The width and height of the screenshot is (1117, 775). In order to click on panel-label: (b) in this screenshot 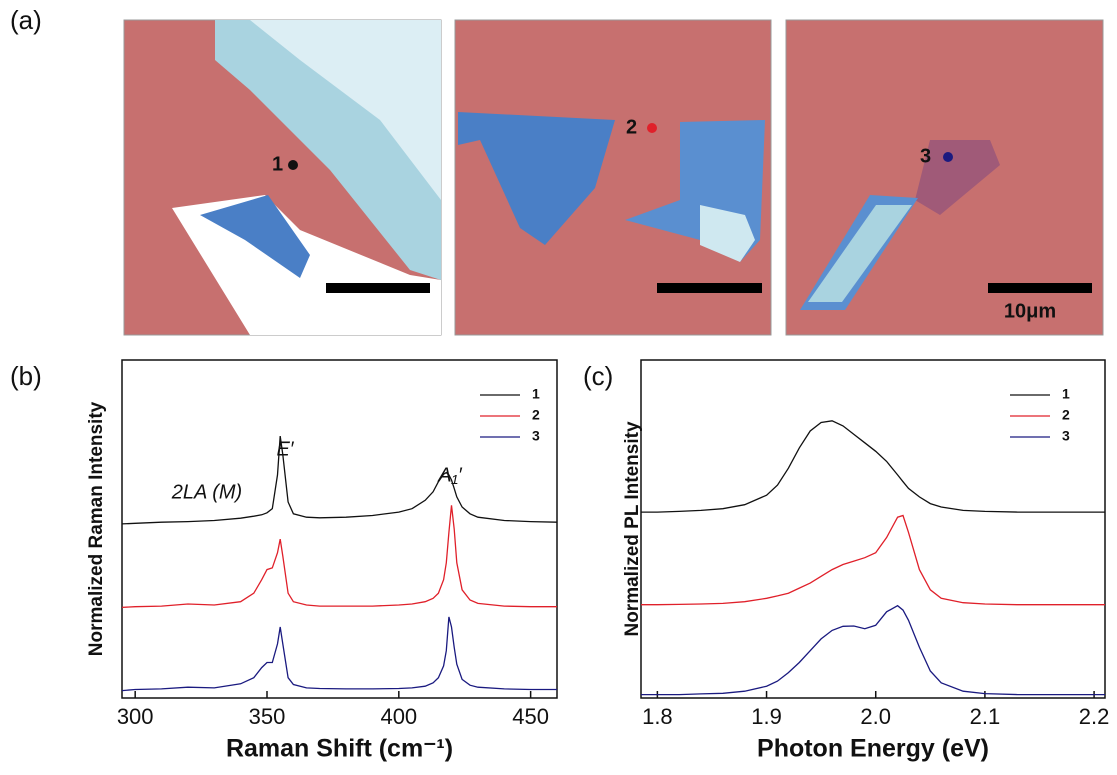, I will do `click(26, 376)`.